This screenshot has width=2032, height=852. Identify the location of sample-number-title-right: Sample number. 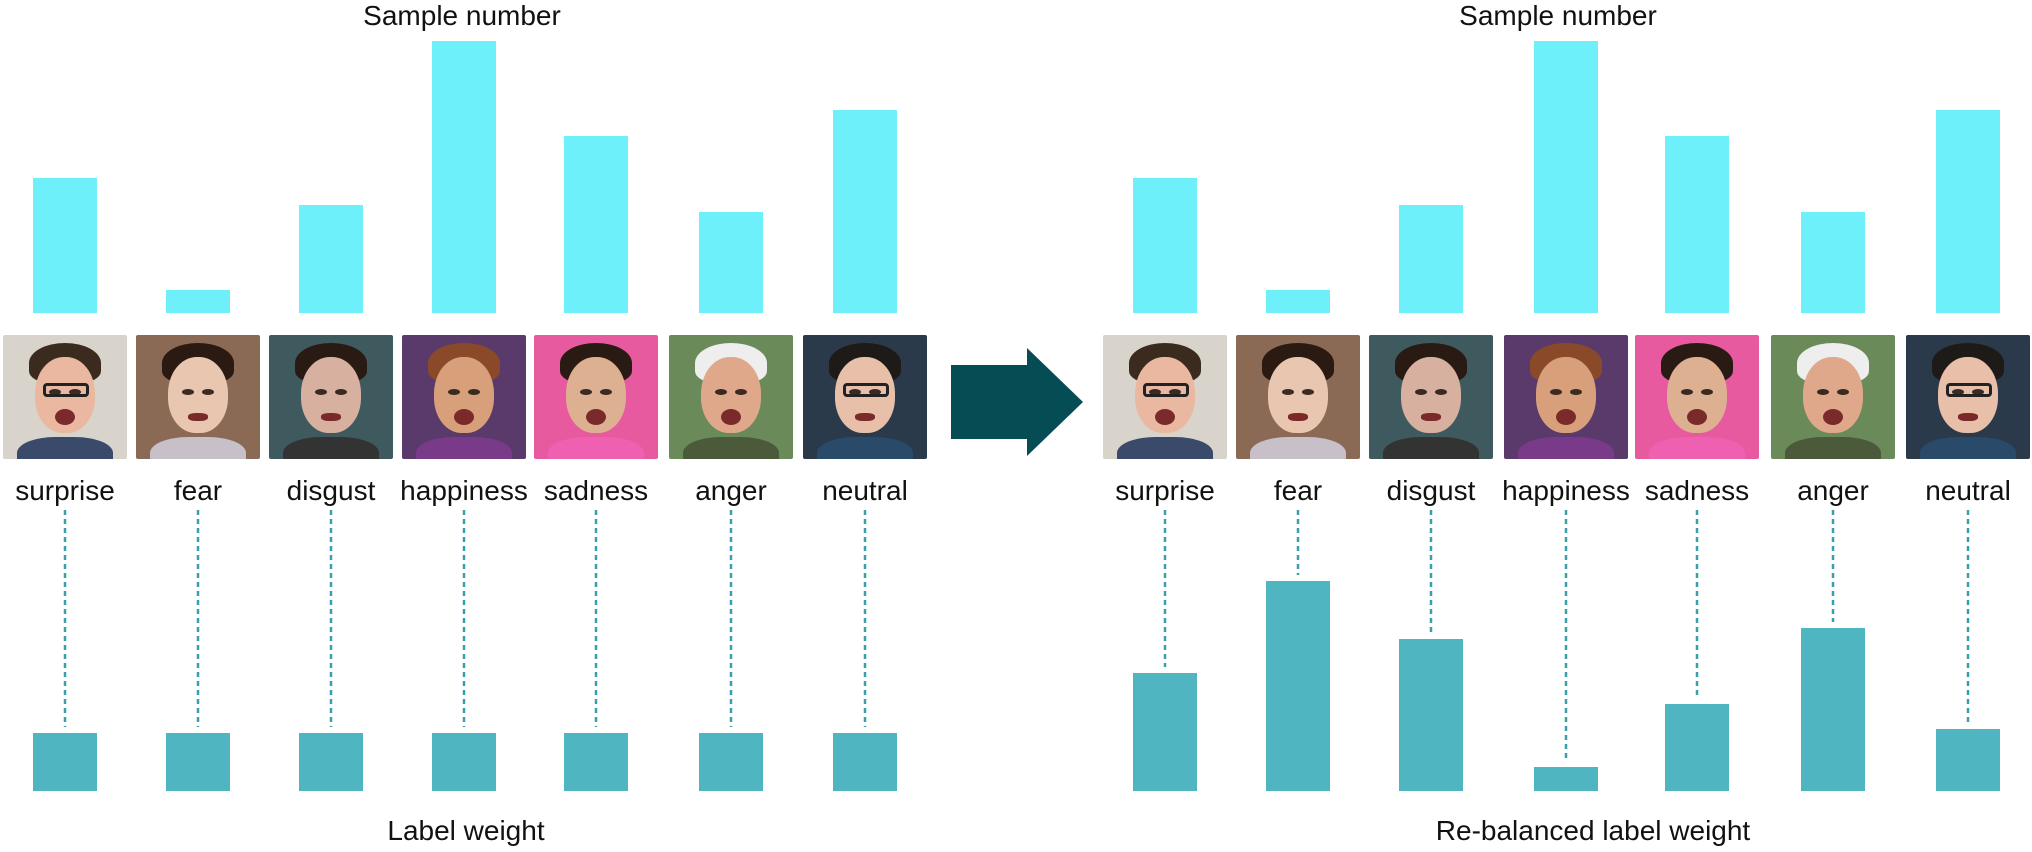
(1558, 15).